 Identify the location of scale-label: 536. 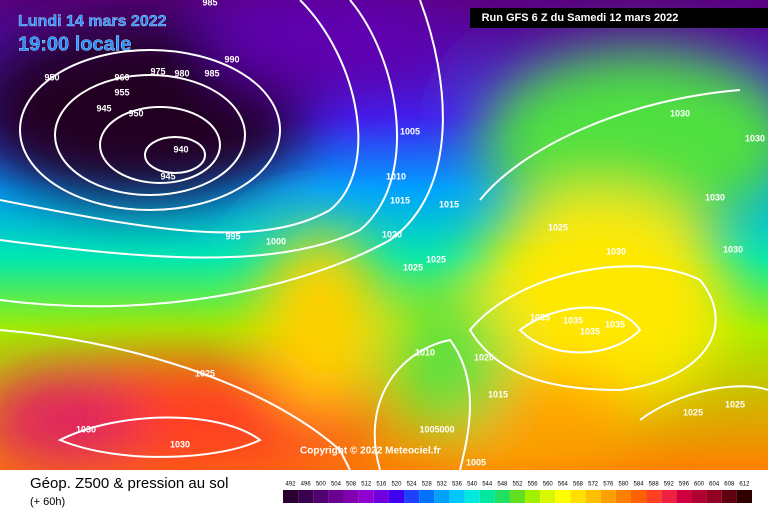
(457, 485).